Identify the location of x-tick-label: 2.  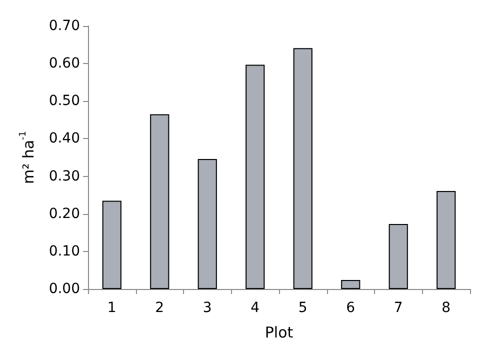
(159, 308).